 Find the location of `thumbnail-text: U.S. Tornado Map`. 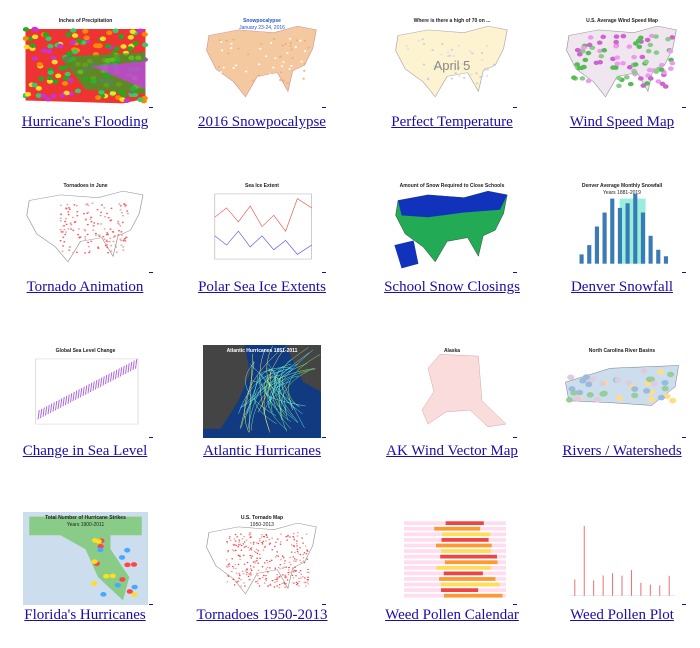

thumbnail-text: U.S. Tornado Map is located at coordinates (262, 518).